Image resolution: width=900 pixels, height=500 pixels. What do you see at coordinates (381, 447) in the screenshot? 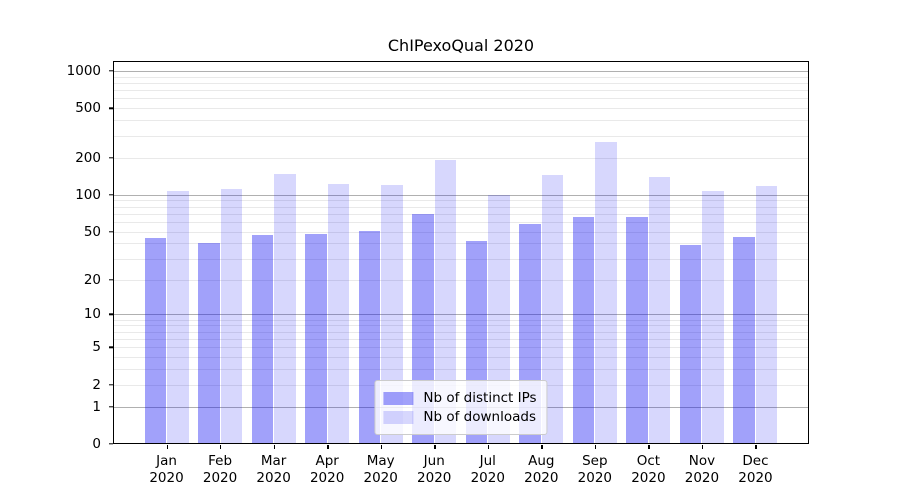
I see `x-tick-mark-may` at bounding box center [381, 447].